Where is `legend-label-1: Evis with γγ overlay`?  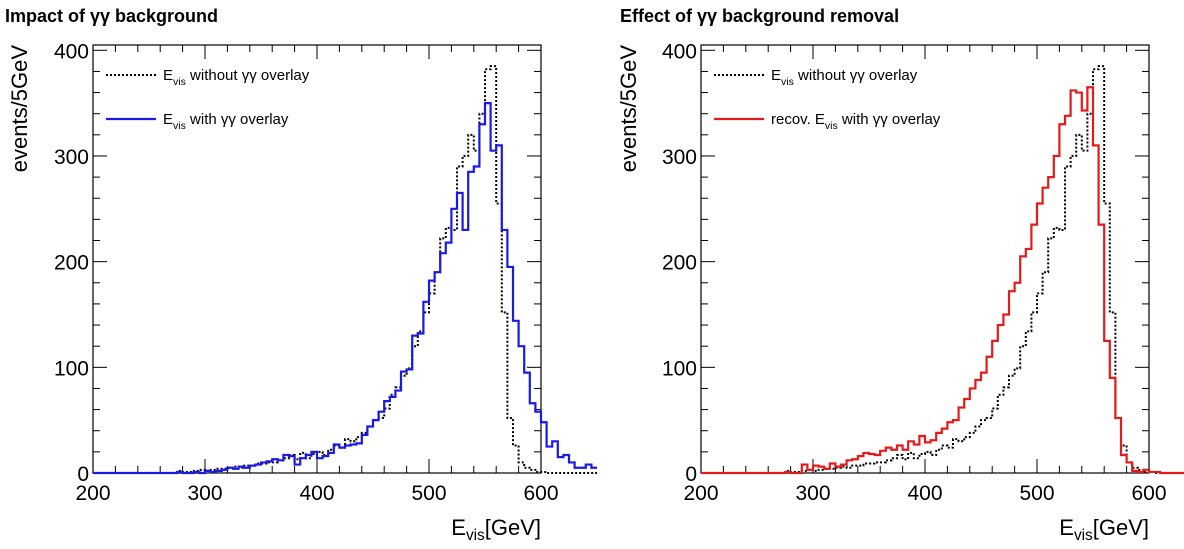
legend-label-1: Evis with γγ overlay is located at coordinates (226, 121).